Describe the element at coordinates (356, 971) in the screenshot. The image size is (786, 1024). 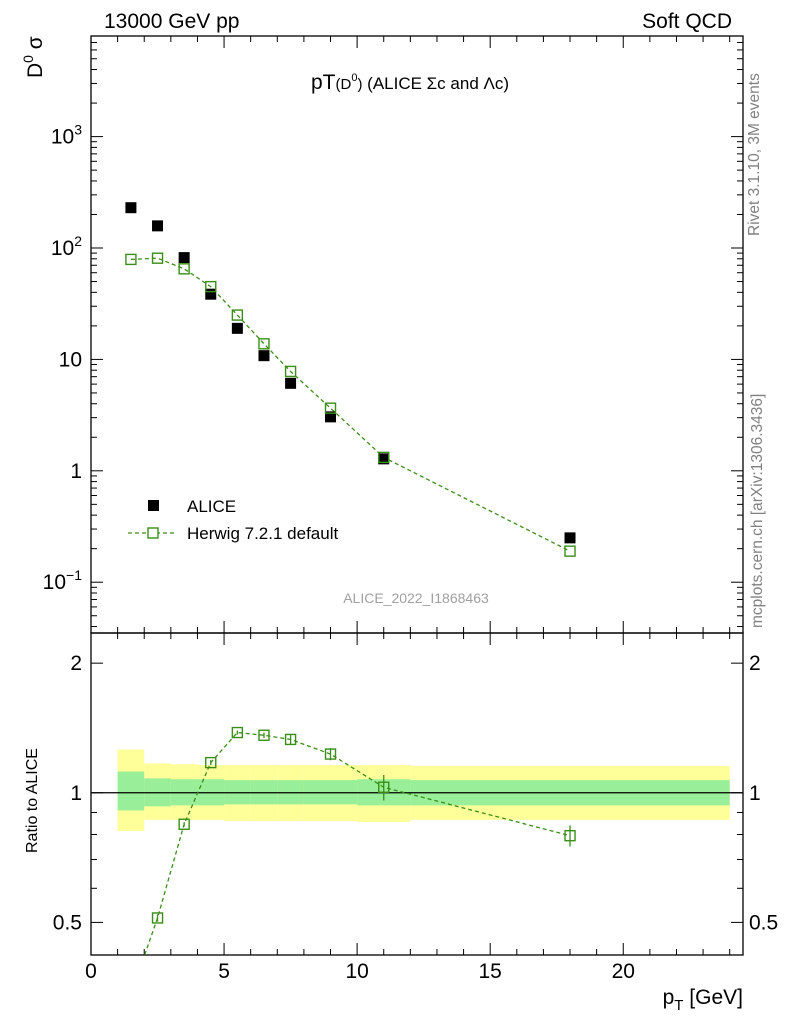
I see `x-tick-label-10: 10` at that location.